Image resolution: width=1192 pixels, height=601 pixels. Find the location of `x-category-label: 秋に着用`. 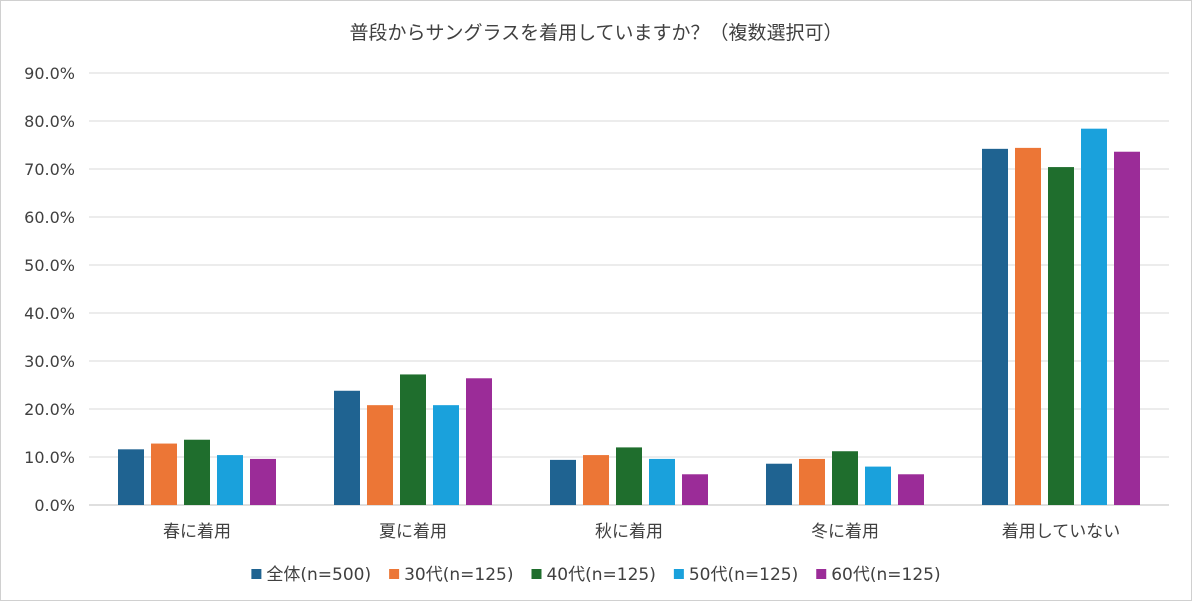

x-category-label: 秋に着用 is located at coordinates (629, 532).